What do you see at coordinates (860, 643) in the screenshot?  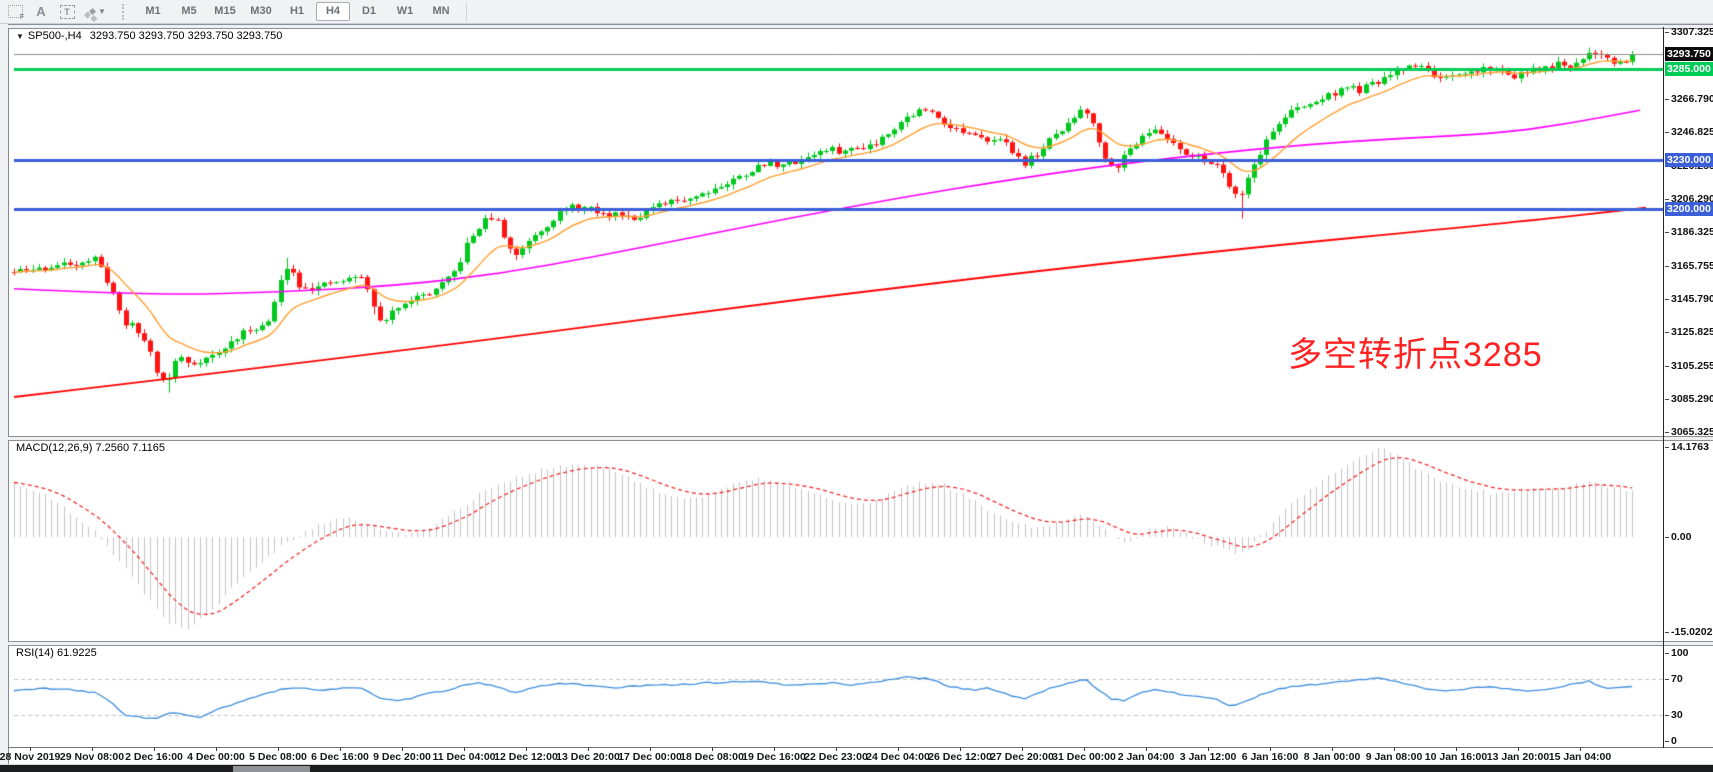 I see `panel-separator-rsi` at bounding box center [860, 643].